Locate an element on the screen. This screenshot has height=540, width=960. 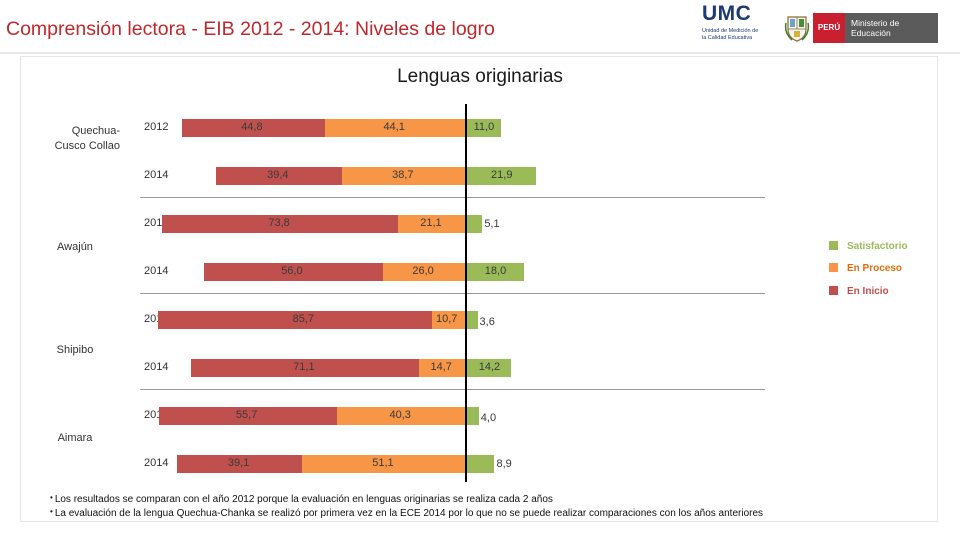
data-label-en-proceso-quechua-cusco-collao-2012: 44,1 is located at coordinates (394, 127).